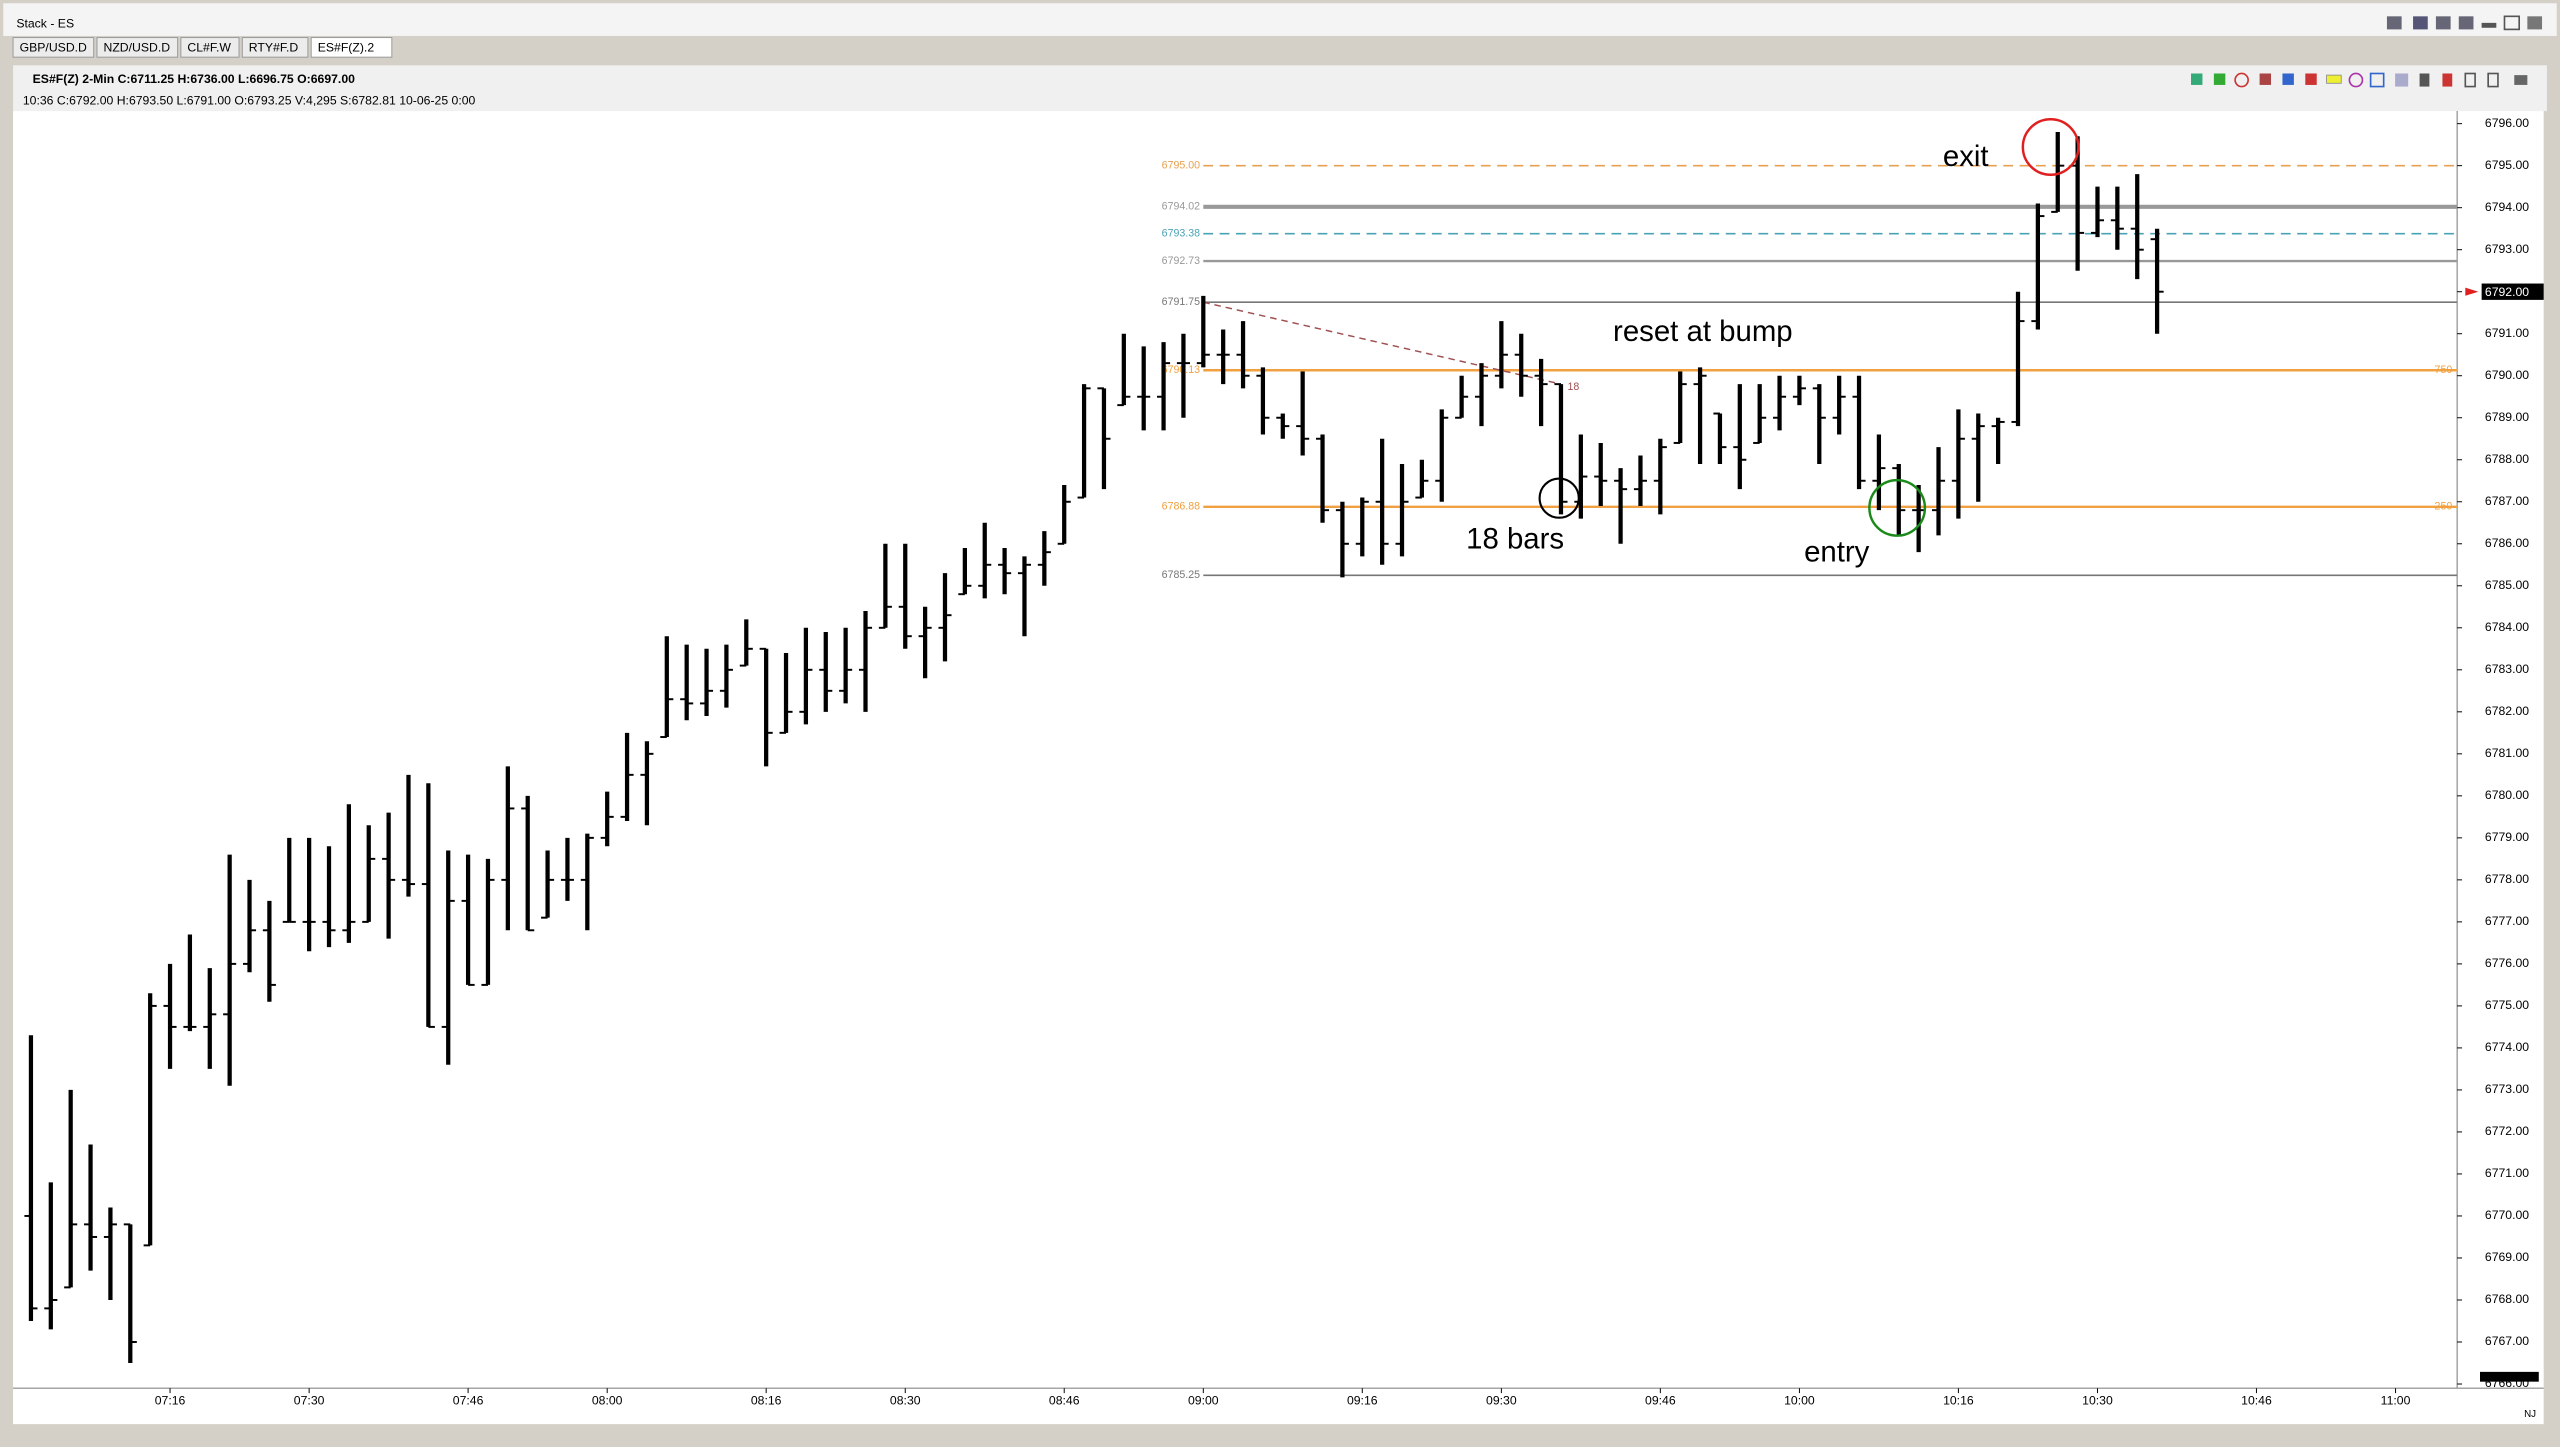 The width and height of the screenshot is (2560, 1447). What do you see at coordinates (2507, 1089) in the screenshot?
I see `y-tick-label: 6773.00` at bounding box center [2507, 1089].